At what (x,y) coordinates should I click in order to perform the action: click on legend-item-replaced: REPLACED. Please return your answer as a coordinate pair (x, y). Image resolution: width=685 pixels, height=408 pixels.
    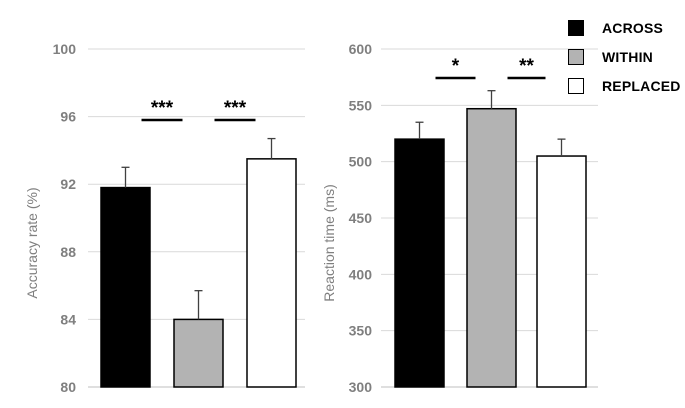
    Looking at the image, I should click on (624, 86).